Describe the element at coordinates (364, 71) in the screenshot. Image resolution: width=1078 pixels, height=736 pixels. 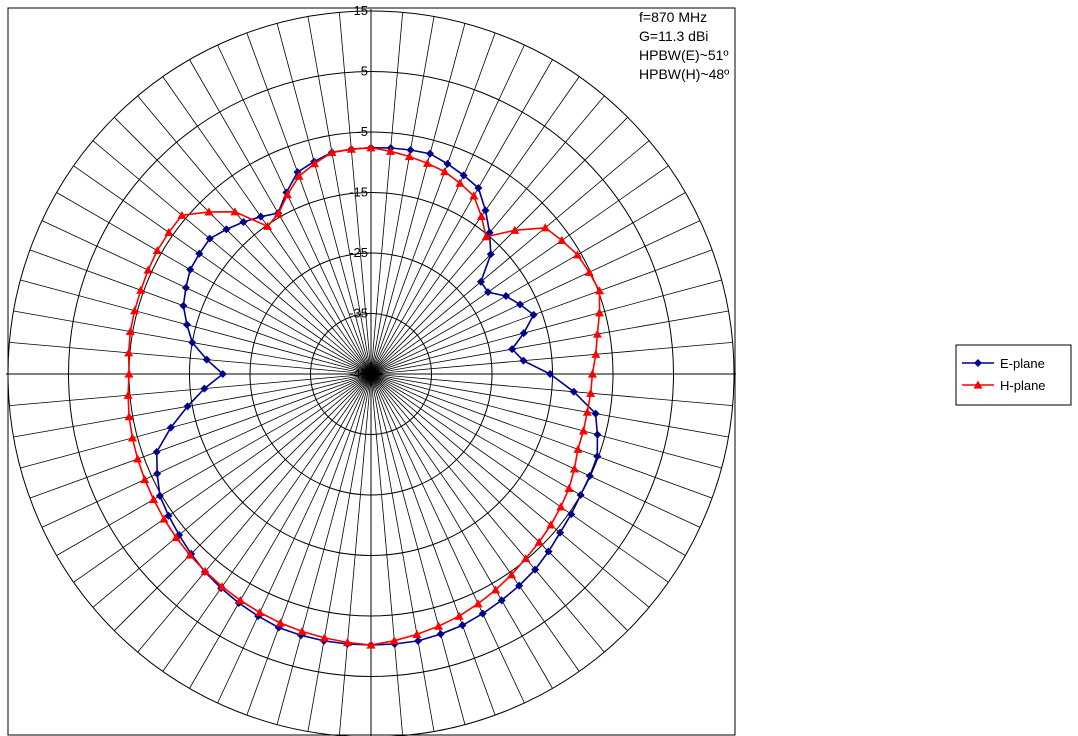
I see `radial-tick-label: 5` at that location.